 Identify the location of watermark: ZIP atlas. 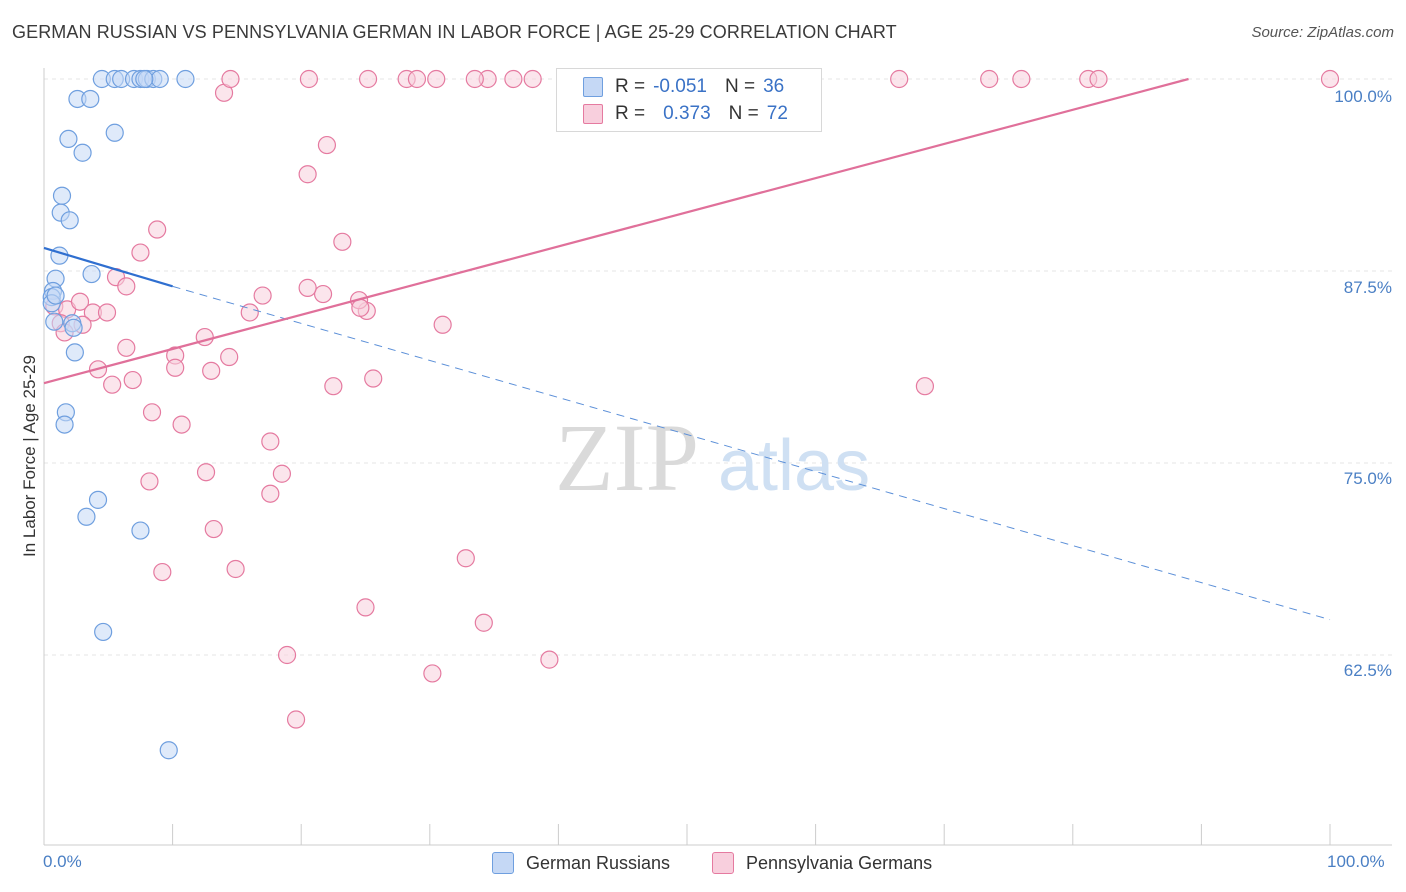
(712, 457).